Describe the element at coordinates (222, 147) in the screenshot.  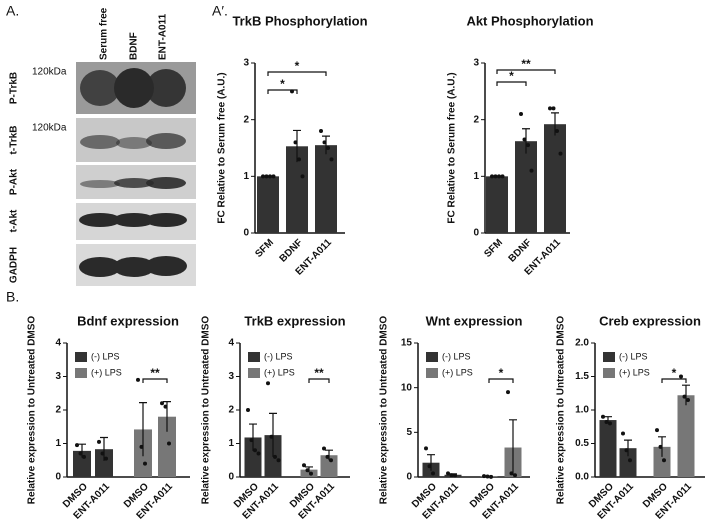
I see `y-axis-label: FC Relative to Serum free (A.U.)` at that location.